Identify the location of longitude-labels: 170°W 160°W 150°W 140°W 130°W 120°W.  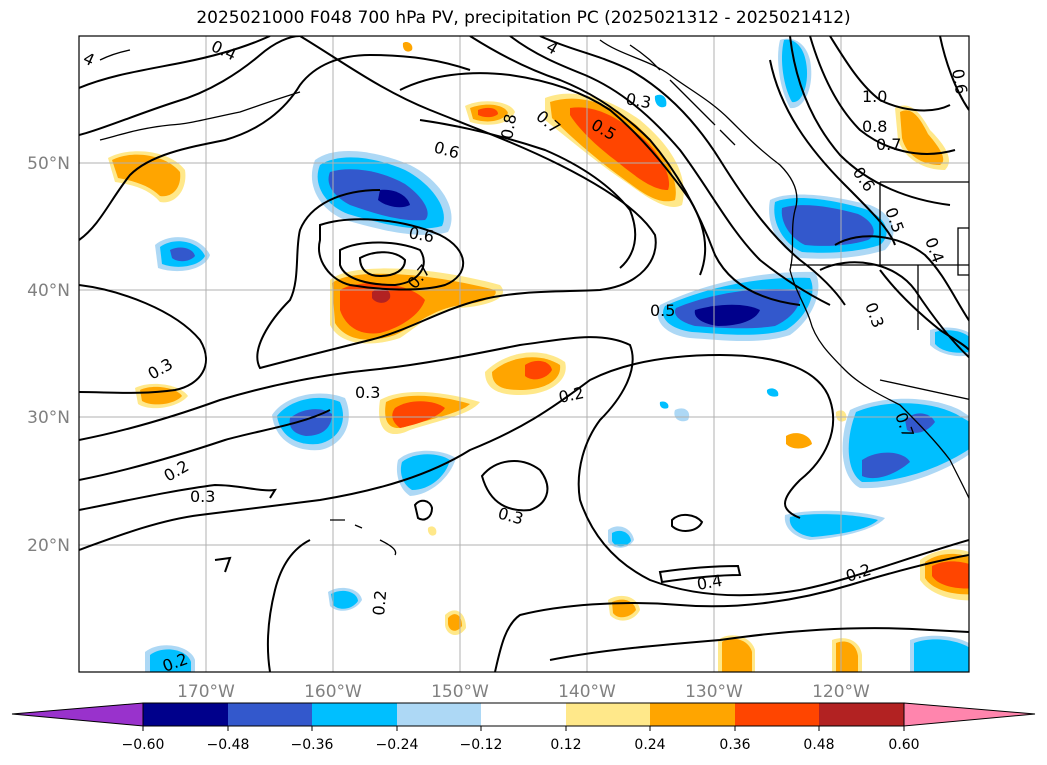
(523, 692).